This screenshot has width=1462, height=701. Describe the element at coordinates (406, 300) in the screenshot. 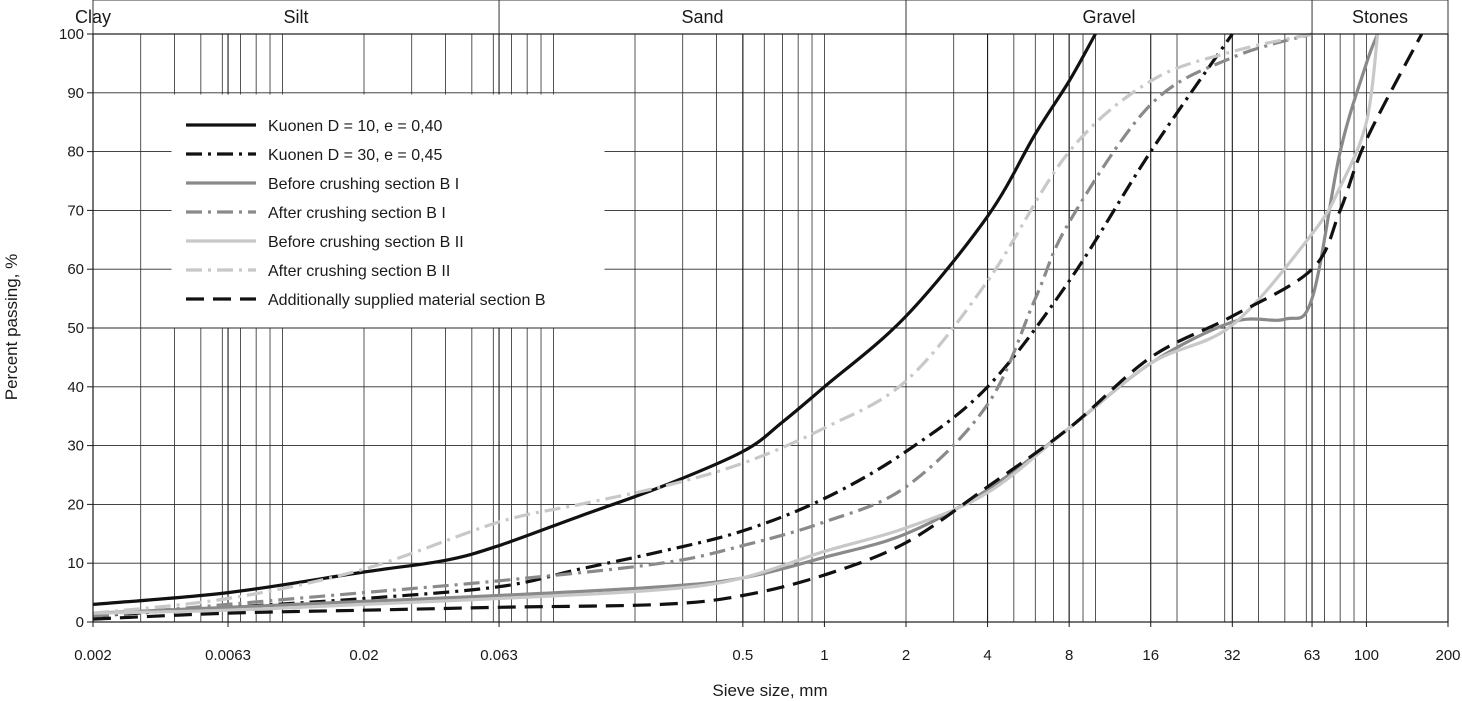

I see `legend-label-7: Additionally supplied material section B` at that location.